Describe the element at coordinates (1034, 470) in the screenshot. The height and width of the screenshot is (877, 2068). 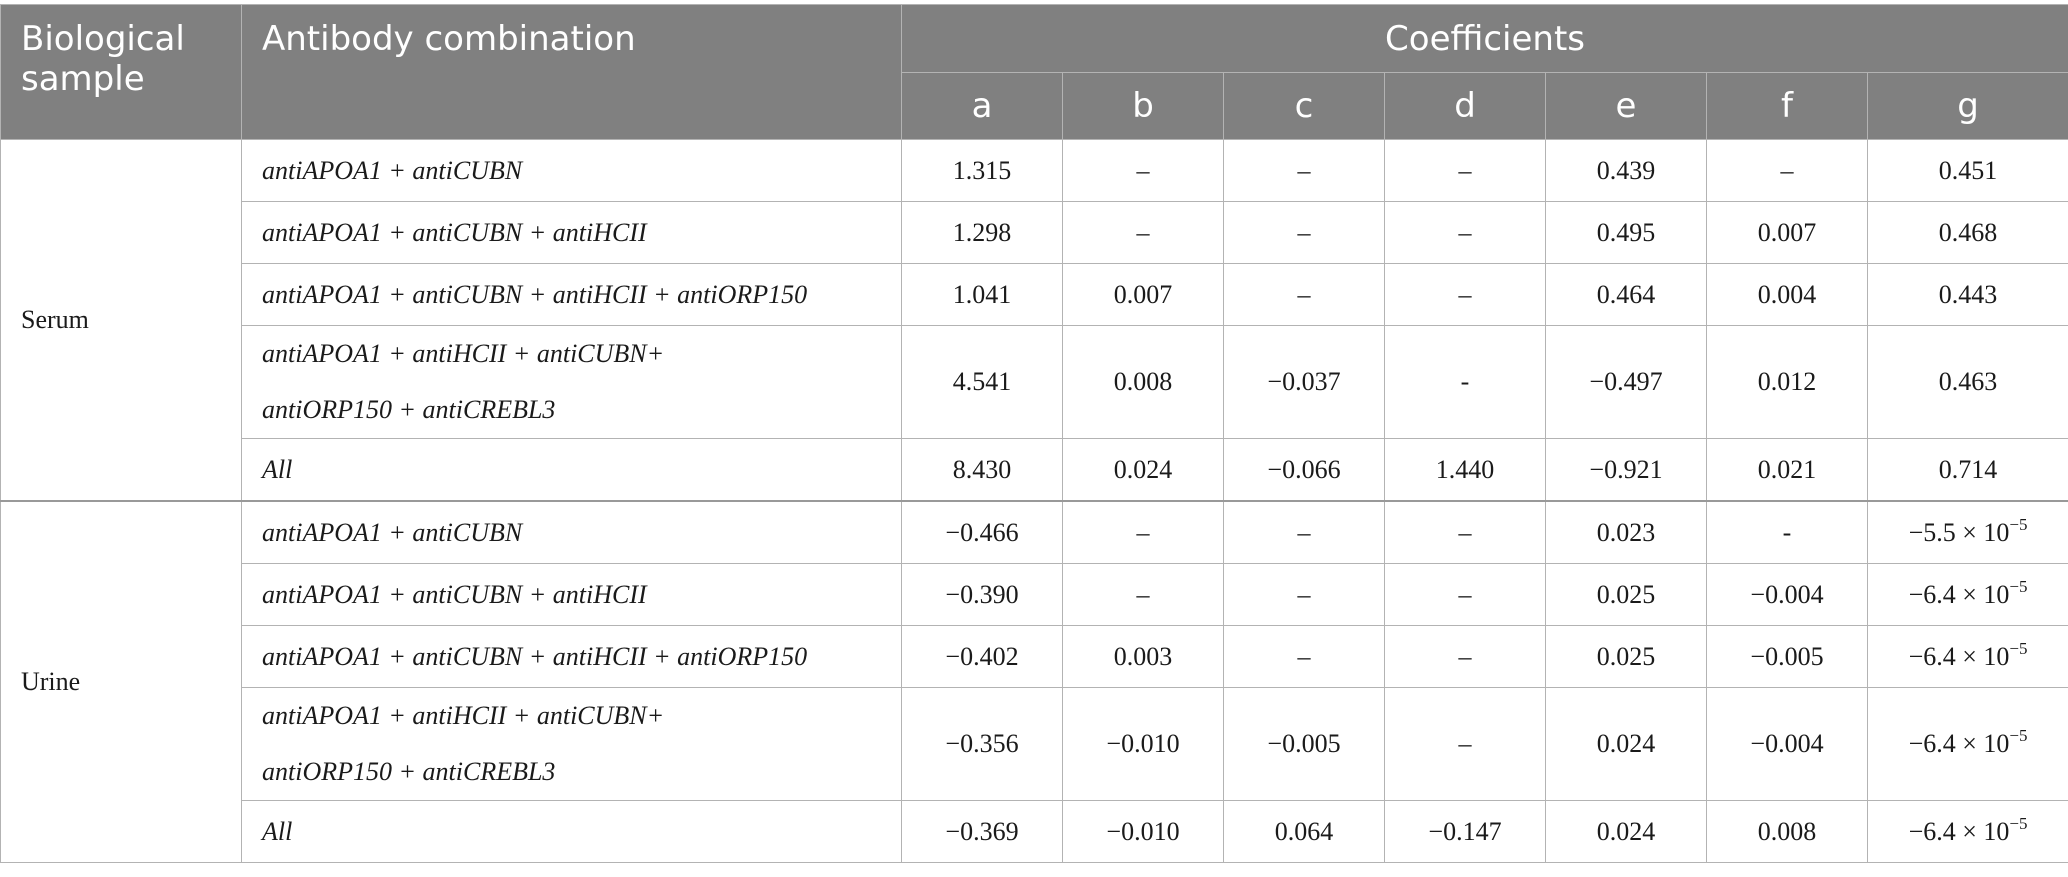
I see `table-row: All 8.430 0.024 −0.066 1.440 −0.921 0.021 0.714` at that location.